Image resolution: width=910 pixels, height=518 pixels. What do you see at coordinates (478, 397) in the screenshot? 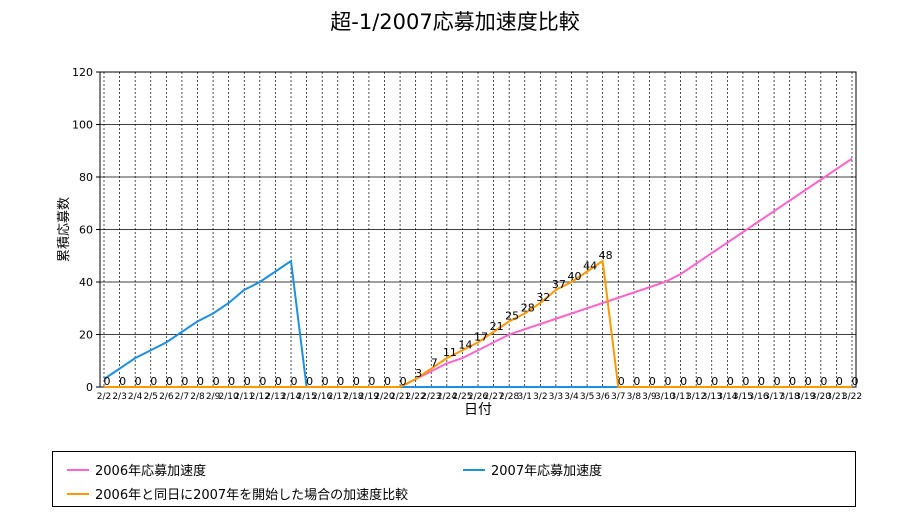
I see `x-tick-label: 2/26` at bounding box center [478, 397].